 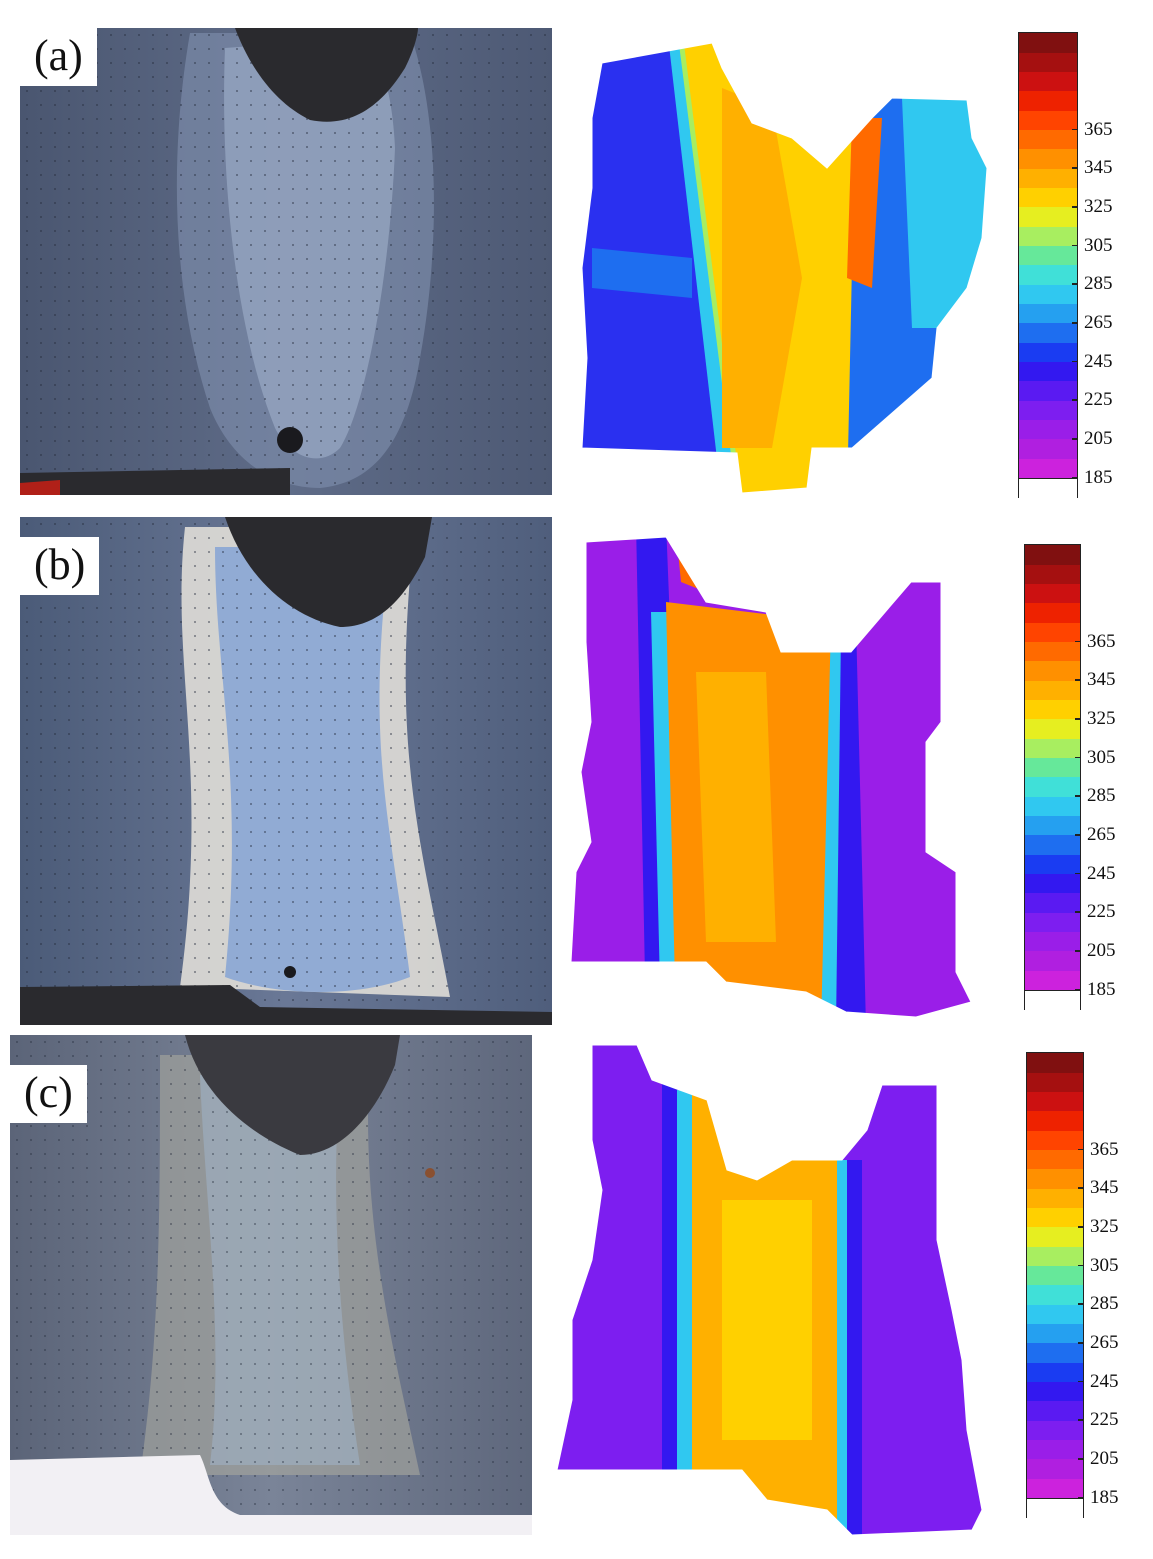 I want to click on region-haz-right-light, so click(x=944, y=213).